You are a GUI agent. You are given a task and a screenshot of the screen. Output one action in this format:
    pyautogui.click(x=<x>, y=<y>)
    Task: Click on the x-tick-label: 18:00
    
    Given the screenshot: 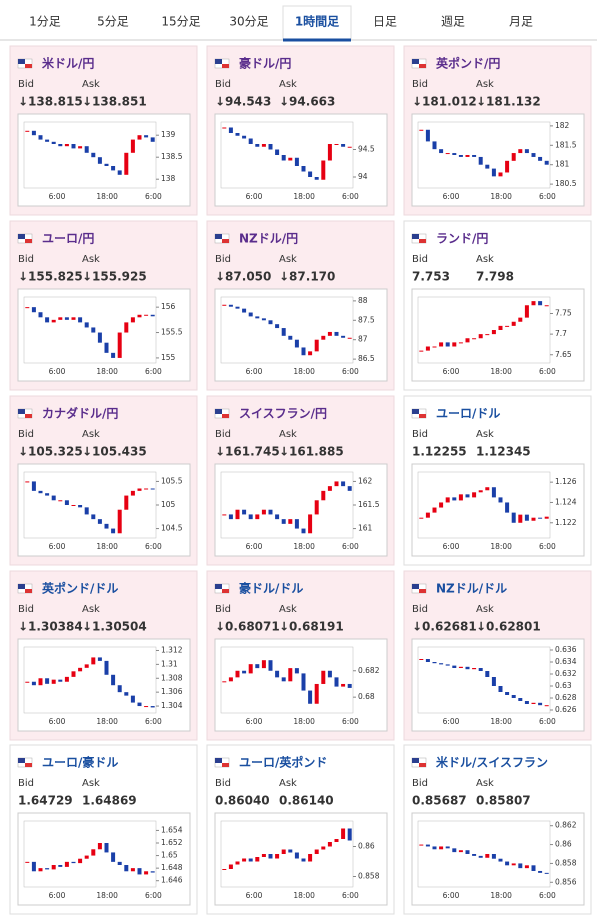 What is the action you would take?
    pyautogui.click(x=501, y=895)
    